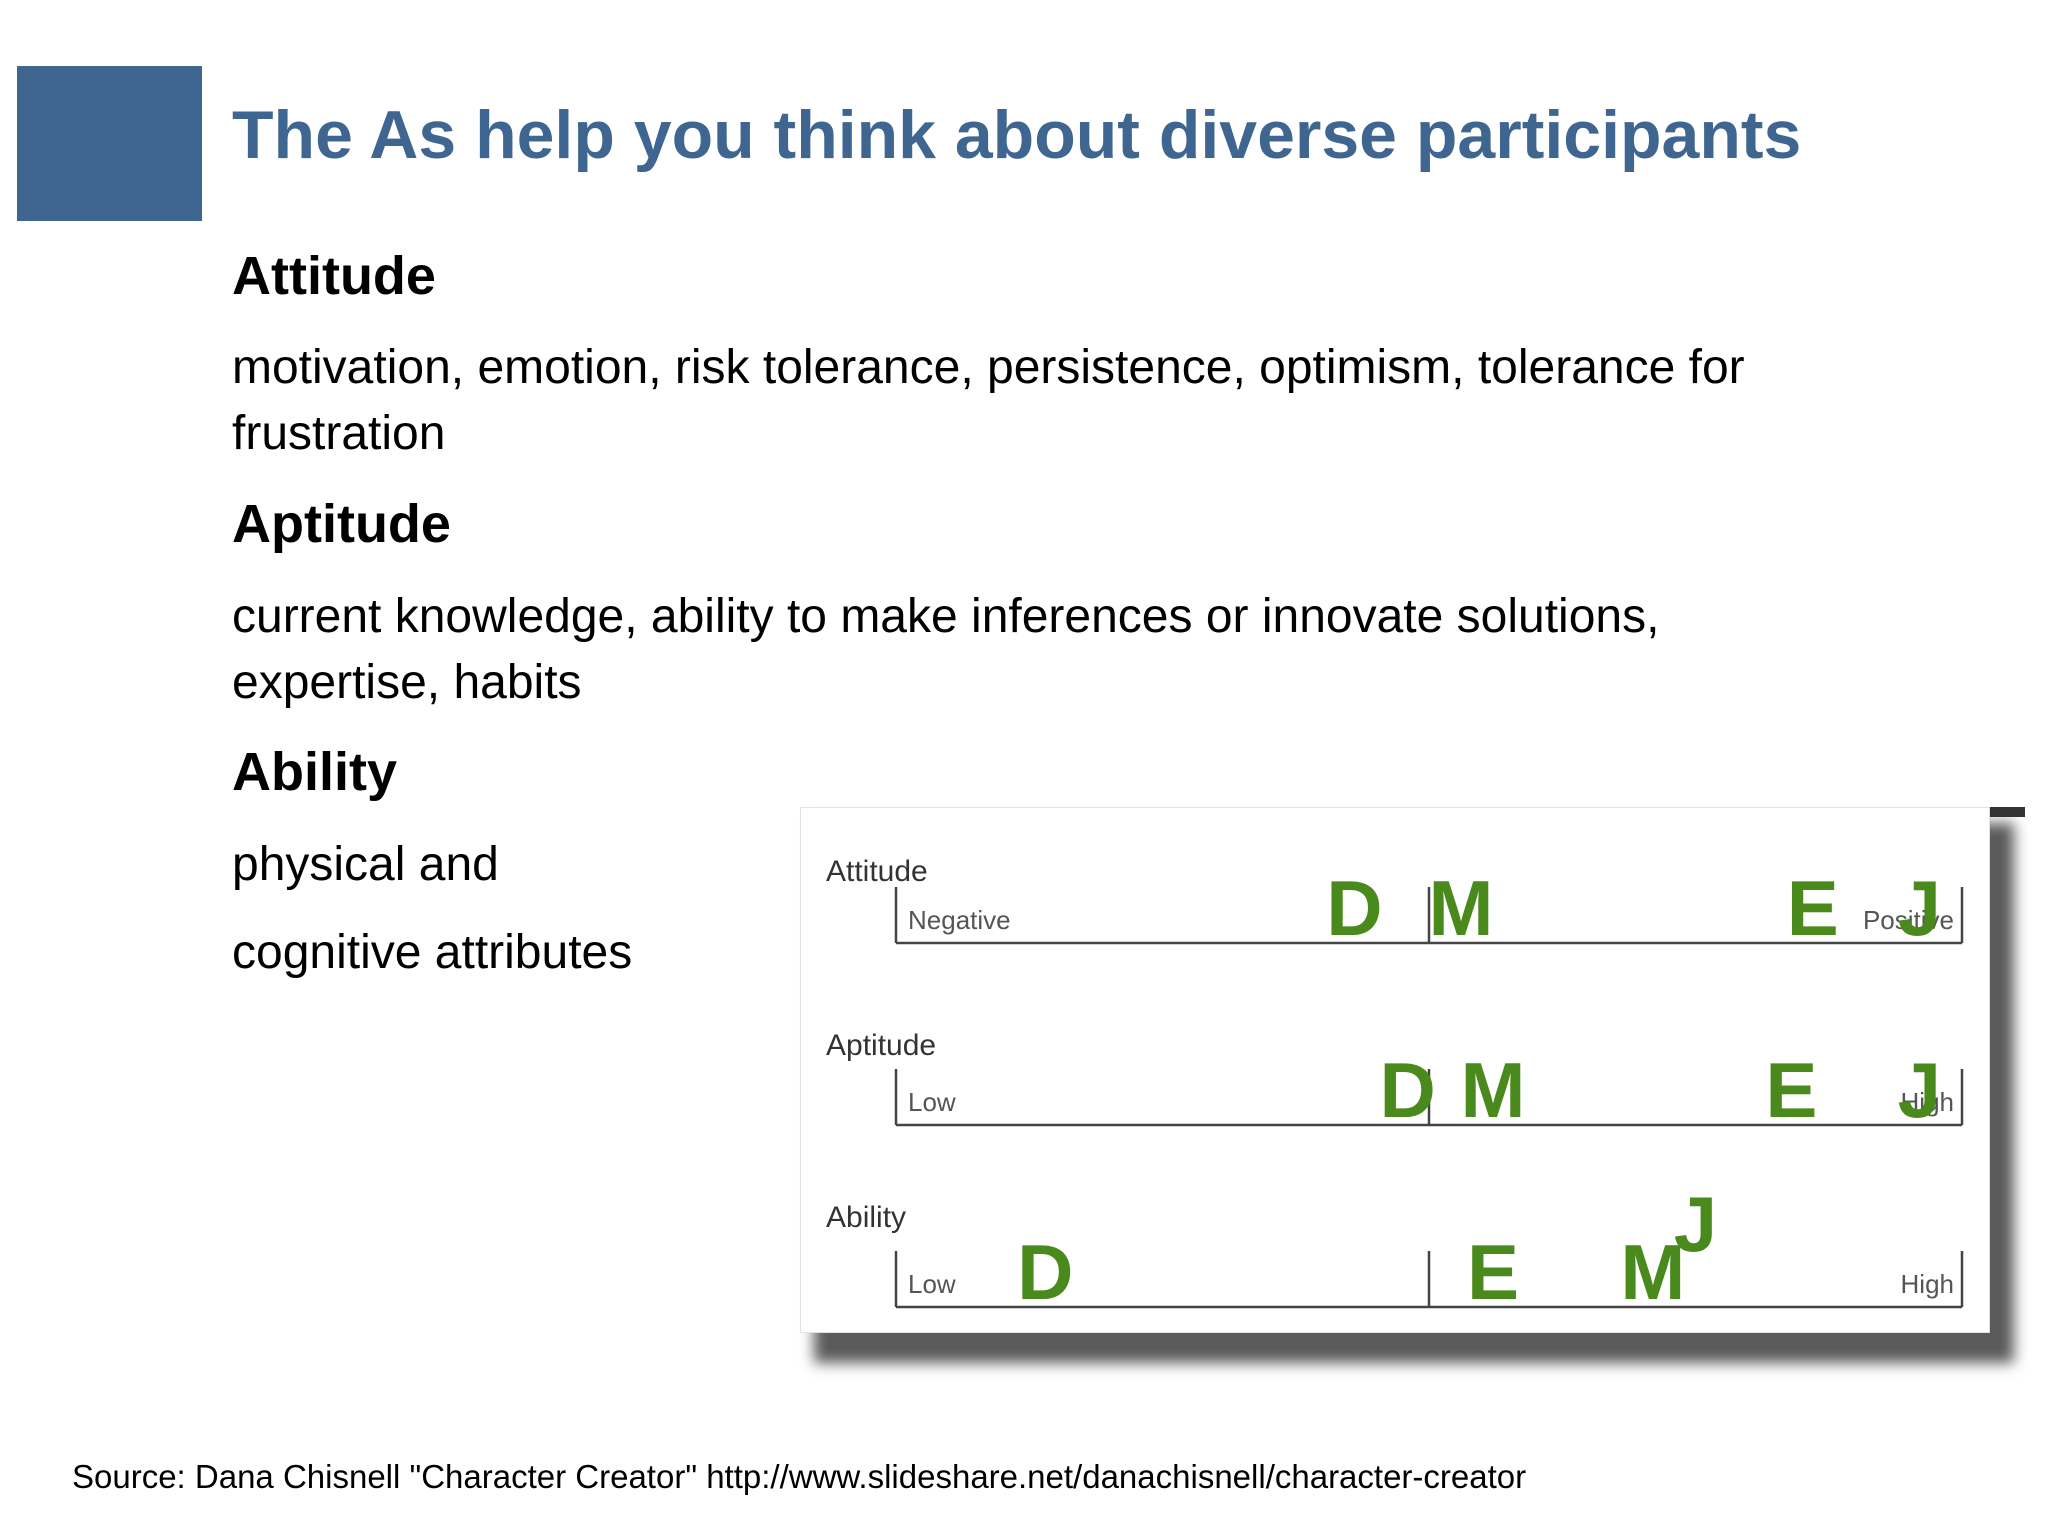 This screenshot has height=1536, width=2048. I want to click on marker-e-attitude: E, so click(1813, 908).